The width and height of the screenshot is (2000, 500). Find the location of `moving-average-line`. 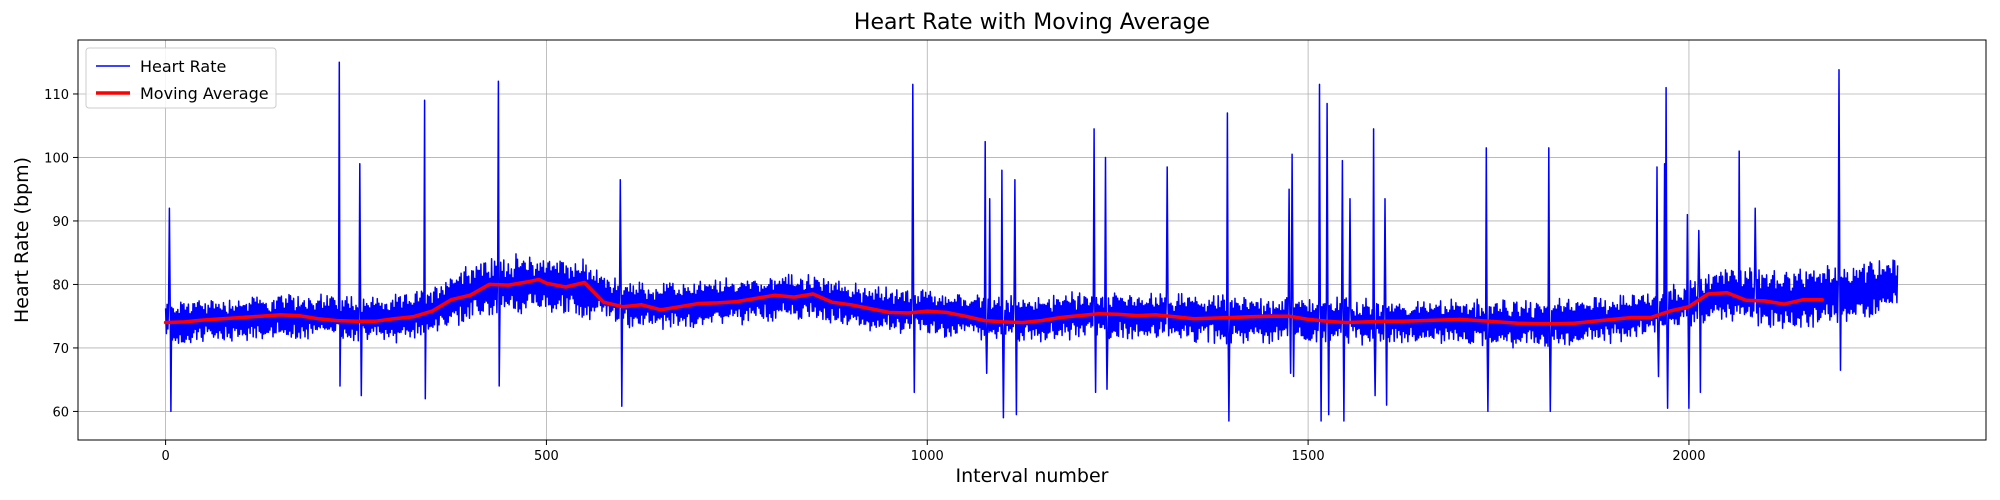

moving-average-line is located at coordinates (993, 301).